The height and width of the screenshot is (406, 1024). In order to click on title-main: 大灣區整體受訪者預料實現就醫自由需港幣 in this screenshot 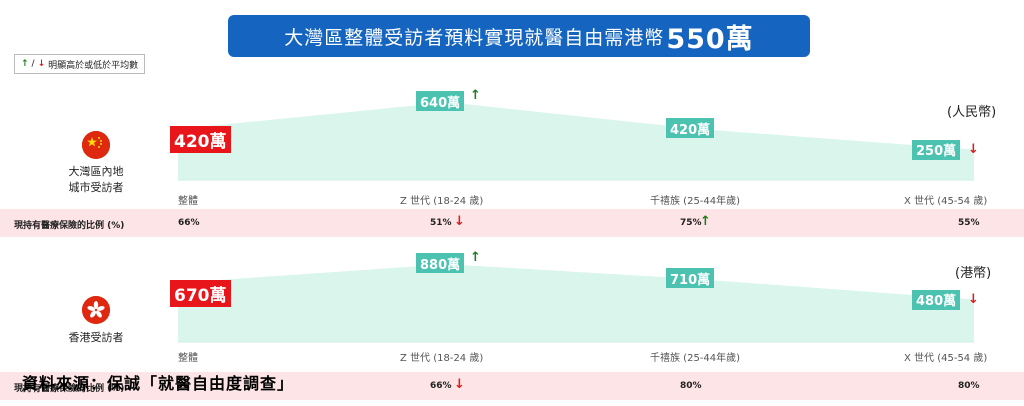, I will do `click(474, 37)`.